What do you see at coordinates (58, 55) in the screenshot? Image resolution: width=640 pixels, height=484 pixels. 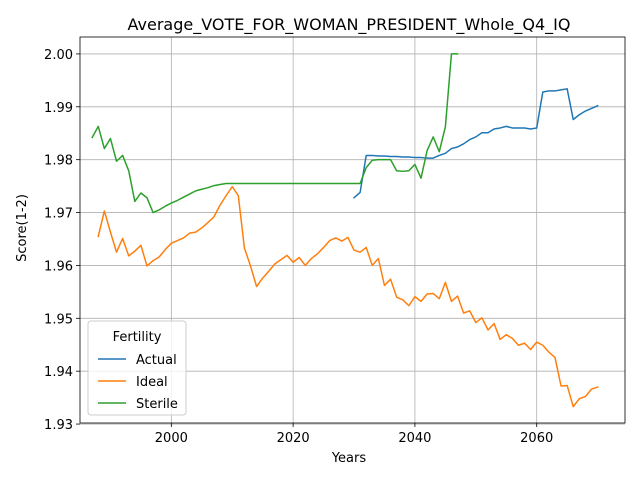 I see `y-tick-label: 2.00` at bounding box center [58, 55].